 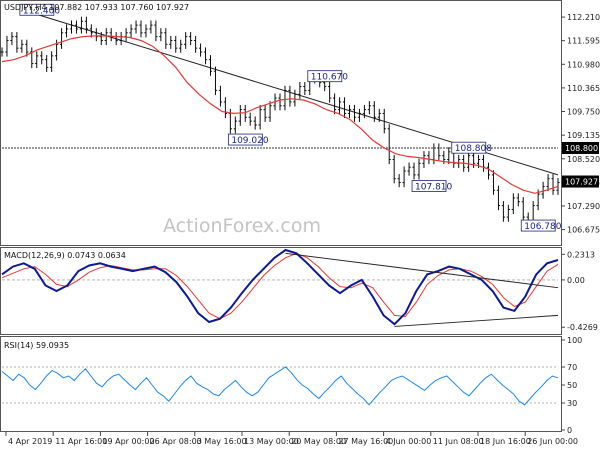 What do you see at coordinates (458, 441) in the screenshot?
I see `x-tick-label: 11 Jun 08:00` at bounding box center [458, 441].